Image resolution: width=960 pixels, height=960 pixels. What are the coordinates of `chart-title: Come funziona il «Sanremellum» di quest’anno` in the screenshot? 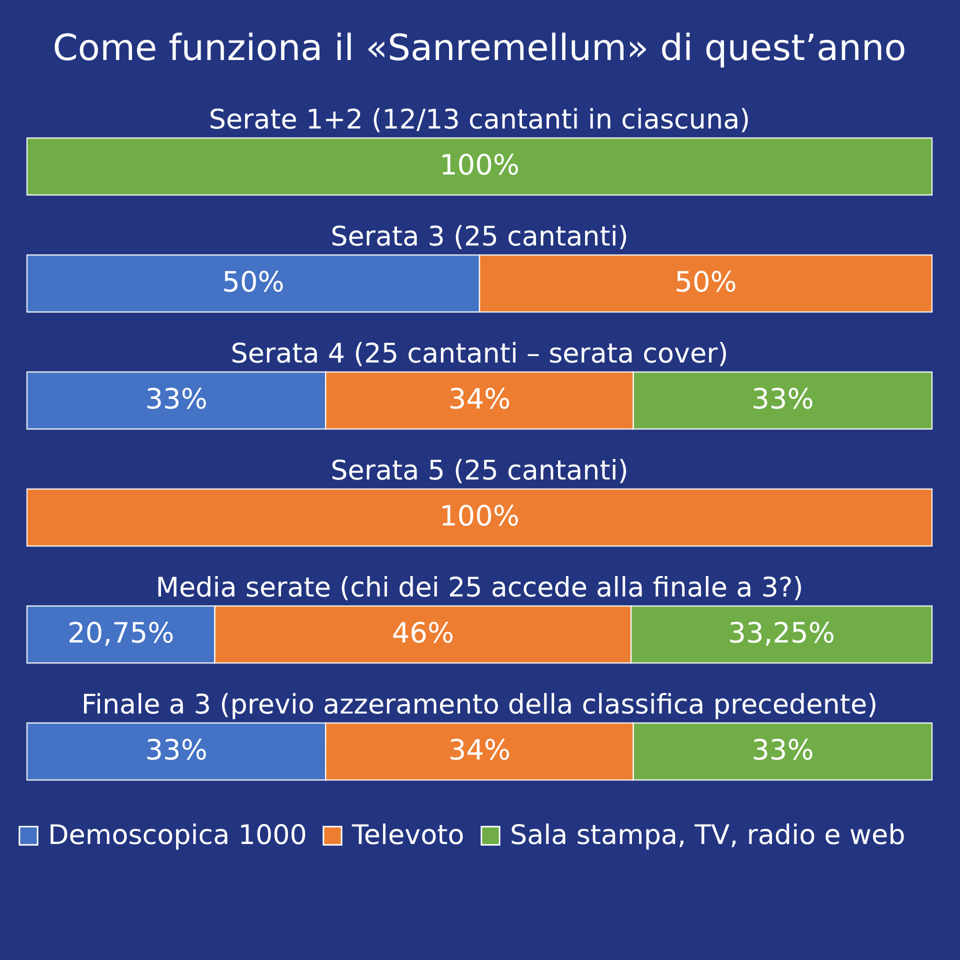 It's located at (479, 48).